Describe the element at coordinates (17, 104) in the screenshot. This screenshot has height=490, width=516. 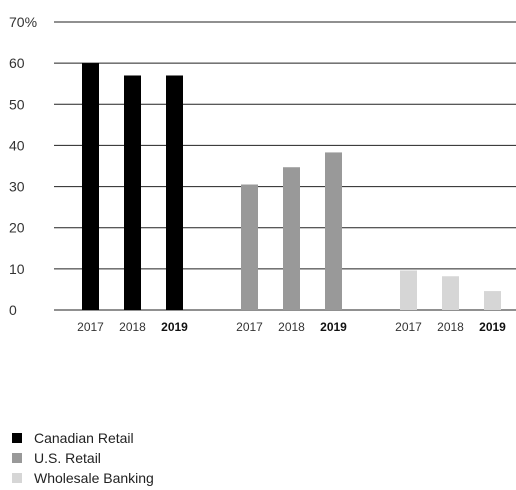
I see `y-tick-label: 50` at that location.